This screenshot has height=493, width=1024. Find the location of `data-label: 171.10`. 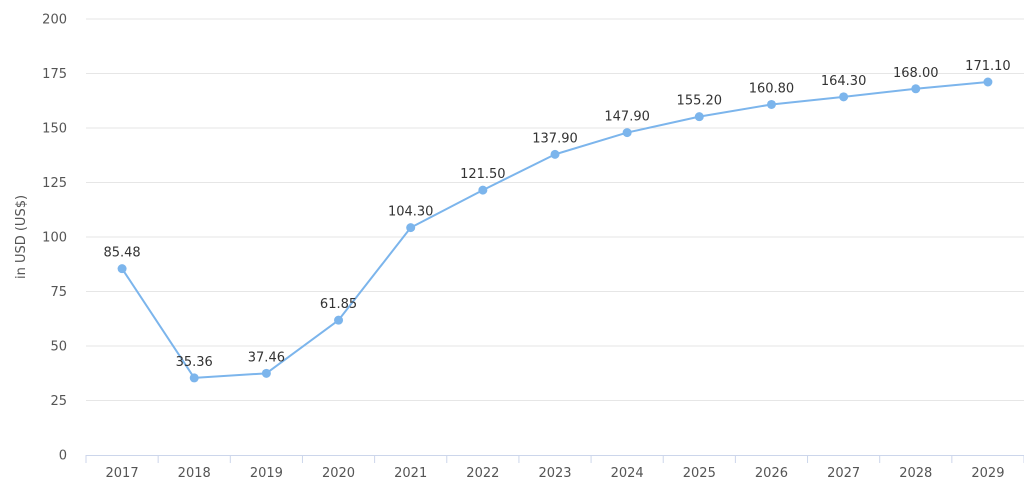

data-label: 171.10 is located at coordinates (988, 66).